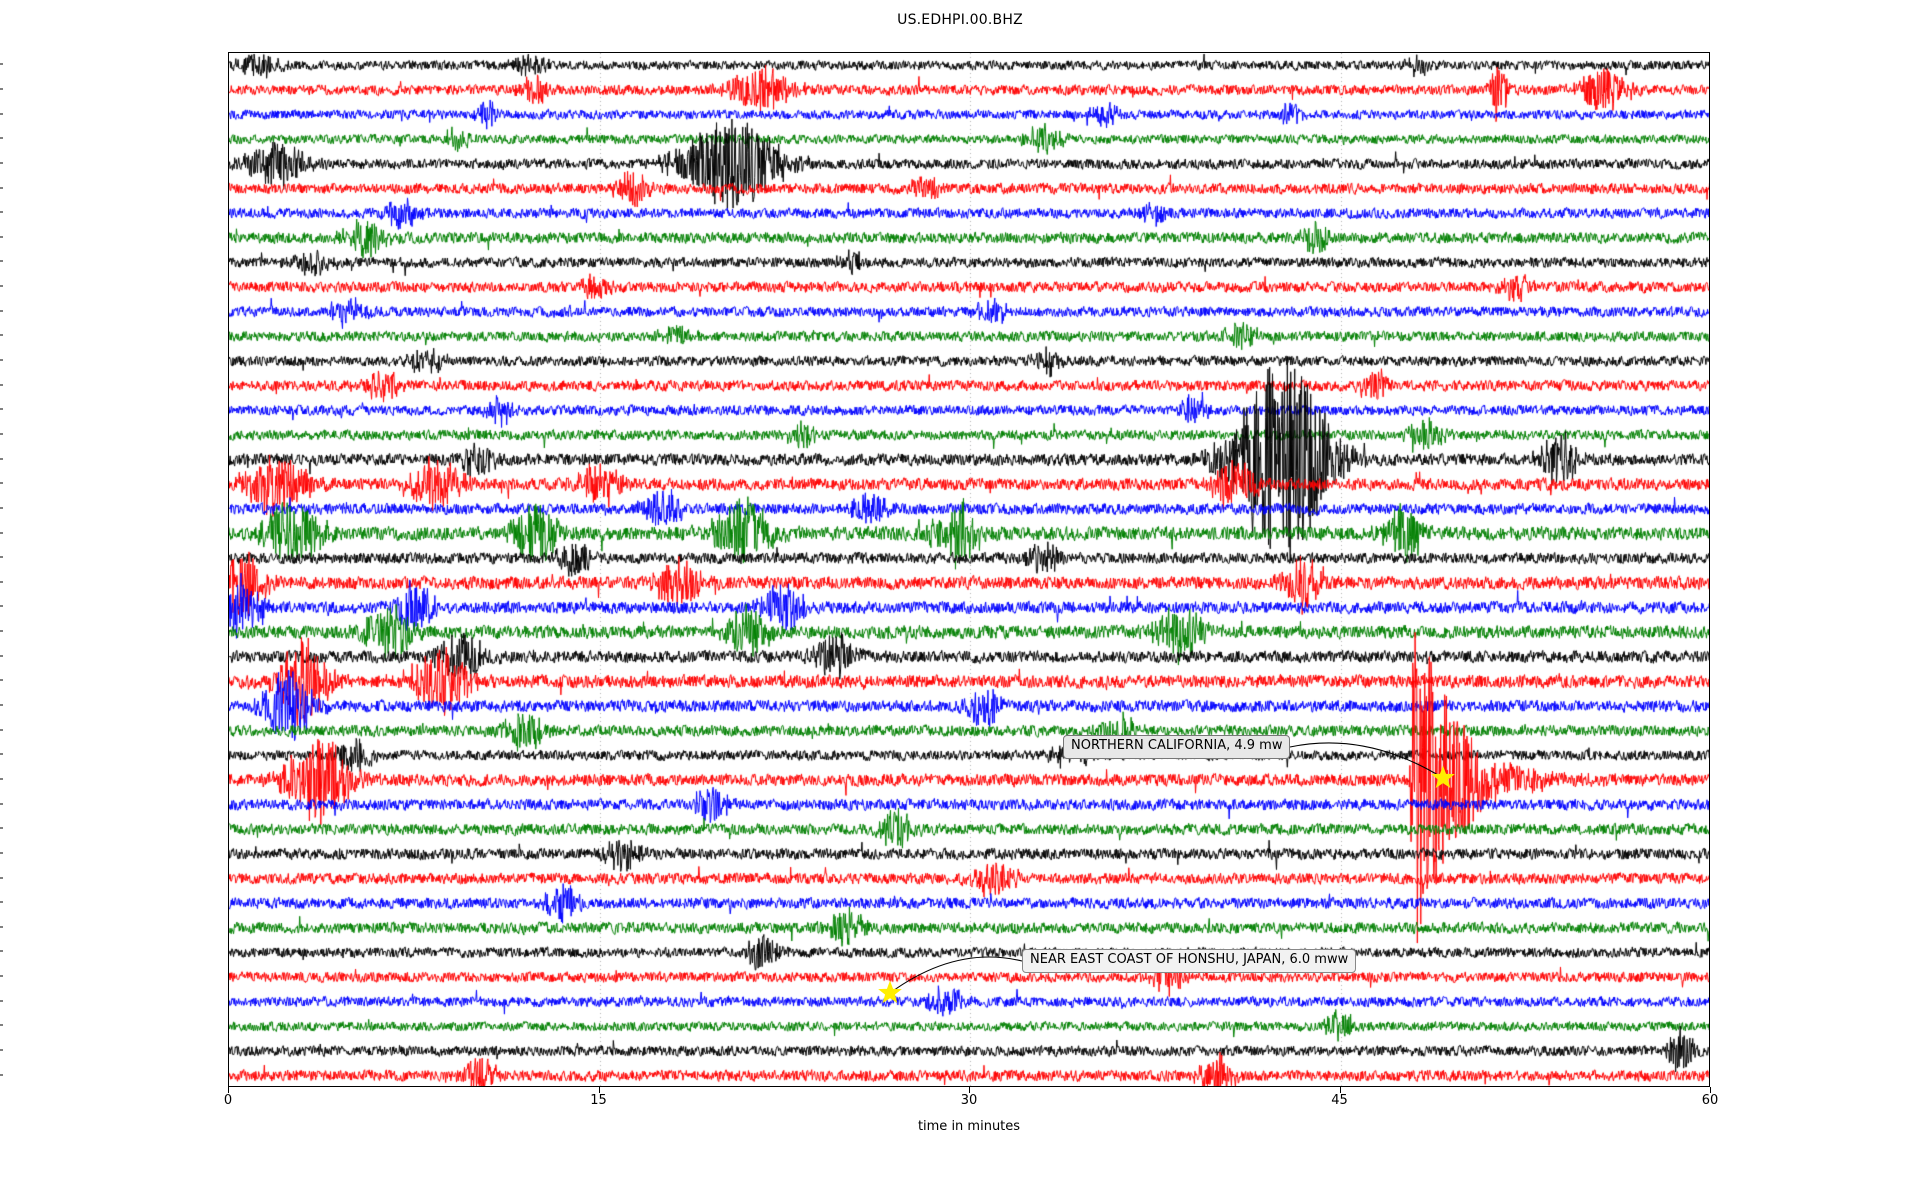 The width and height of the screenshot is (1920, 1200). Describe the element at coordinates (1339, 1100) in the screenshot. I see `x-tick-label: 45` at that location.